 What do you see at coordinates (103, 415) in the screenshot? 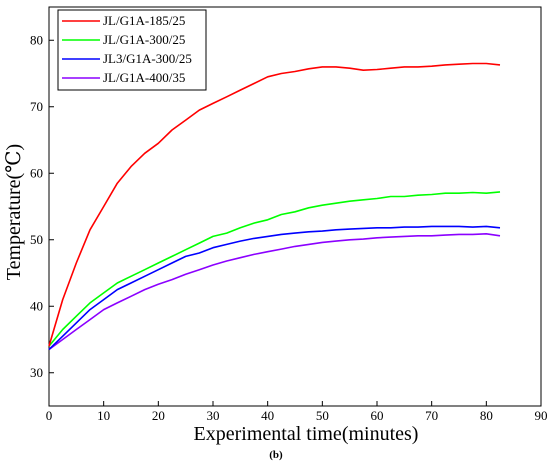
I see `x-tick-label: 10` at bounding box center [103, 415].